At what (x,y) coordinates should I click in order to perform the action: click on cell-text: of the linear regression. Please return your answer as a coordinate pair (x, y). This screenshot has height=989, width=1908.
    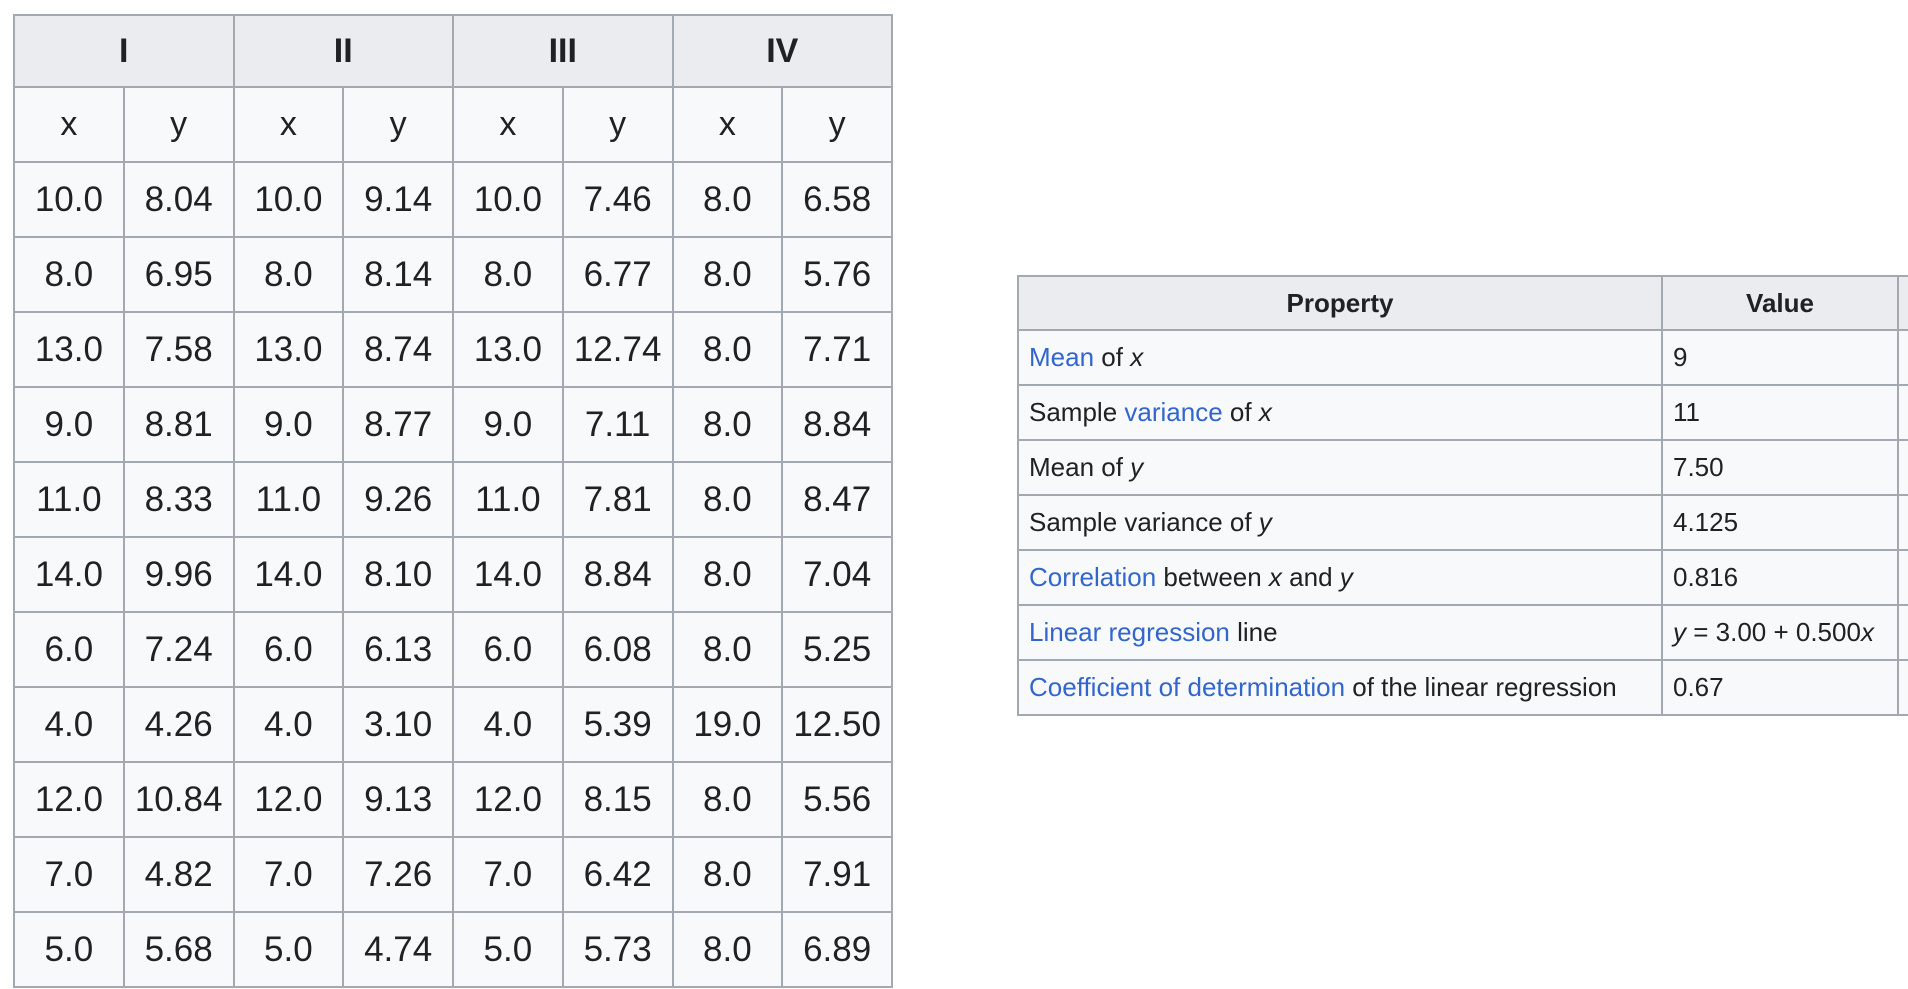
    Looking at the image, I should click on (1481, 687).